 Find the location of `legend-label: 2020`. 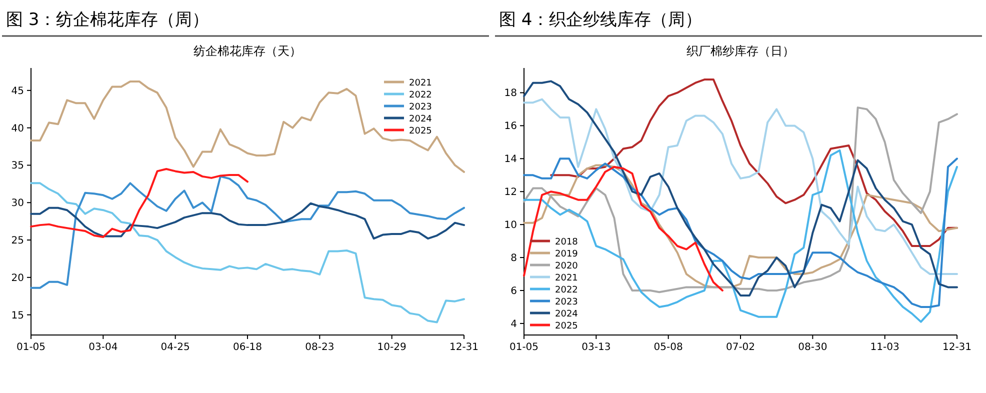

legend-label: 2020 is located at coordinates (566, 267).